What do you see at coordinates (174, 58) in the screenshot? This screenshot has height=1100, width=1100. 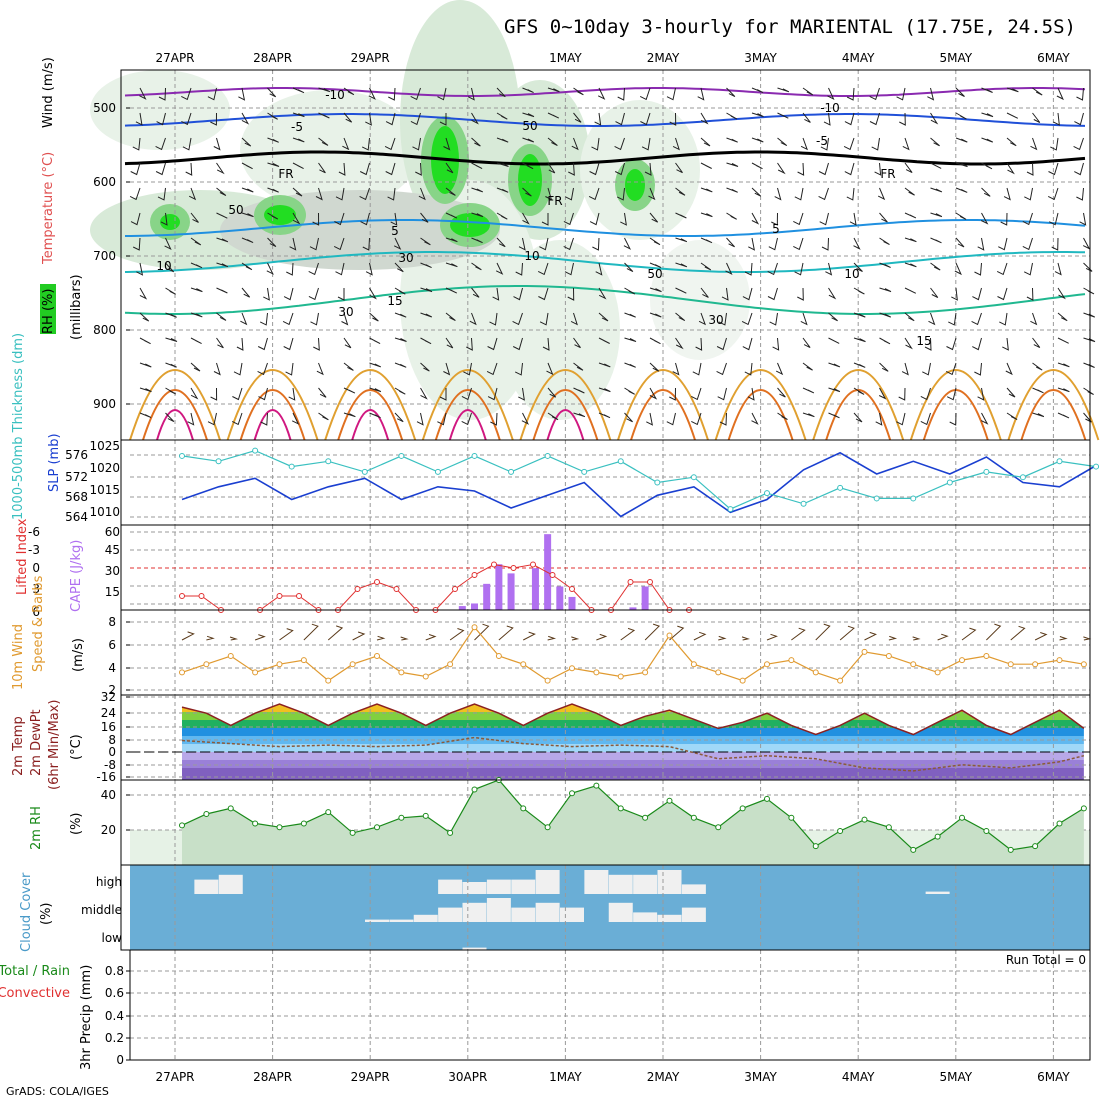 I see `top-date-label: 27APR` at bounding box center [174, 58].